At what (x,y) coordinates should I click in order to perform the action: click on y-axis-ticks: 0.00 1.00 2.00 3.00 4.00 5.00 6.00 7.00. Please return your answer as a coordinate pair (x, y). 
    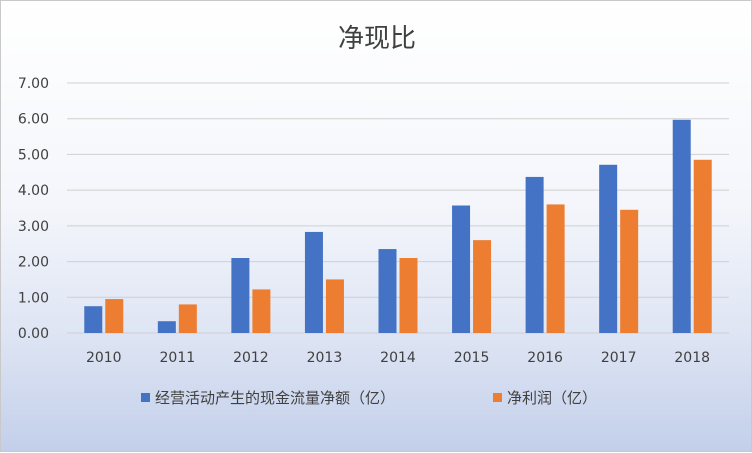
    Looking at the image, I should click on (33, 209).